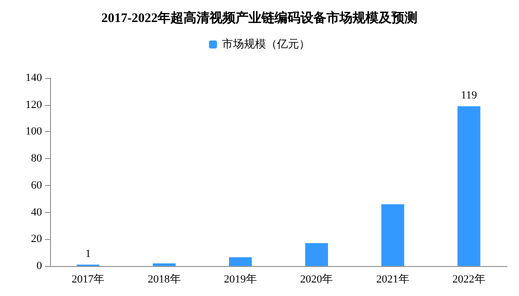 This screenshot has height=296, width=519. I want to click on chart-title: 2017-2022年超高清视频产业链编码设备市场规模及预测, so click(259, 17).